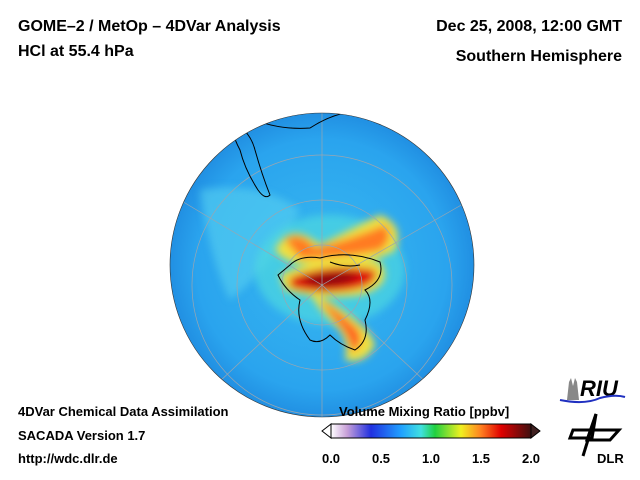  I want to click on title-line2: HCl at 55.4 hPa, so click(76, 51).